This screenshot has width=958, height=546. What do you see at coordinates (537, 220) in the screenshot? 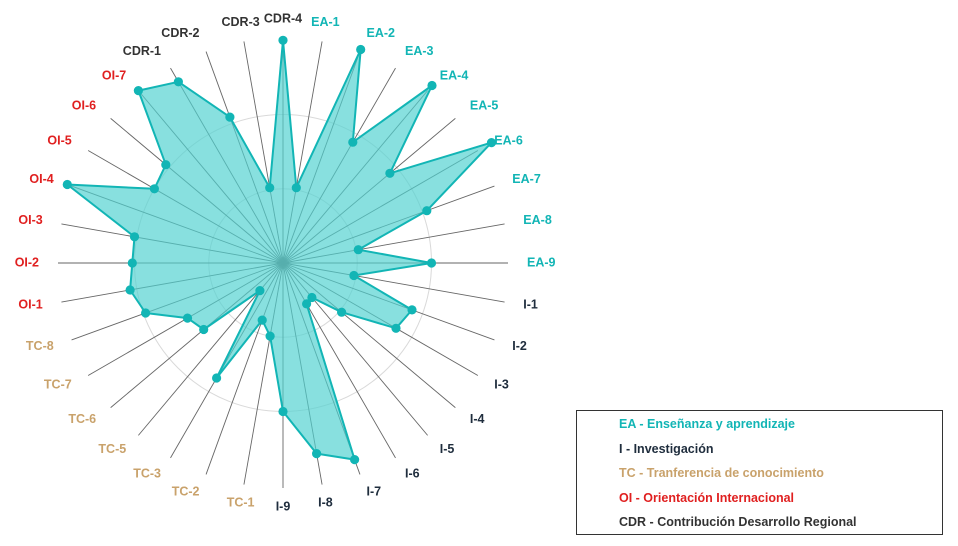
I see `label-ea-8: EA-8` at bounding box center [537, 220].